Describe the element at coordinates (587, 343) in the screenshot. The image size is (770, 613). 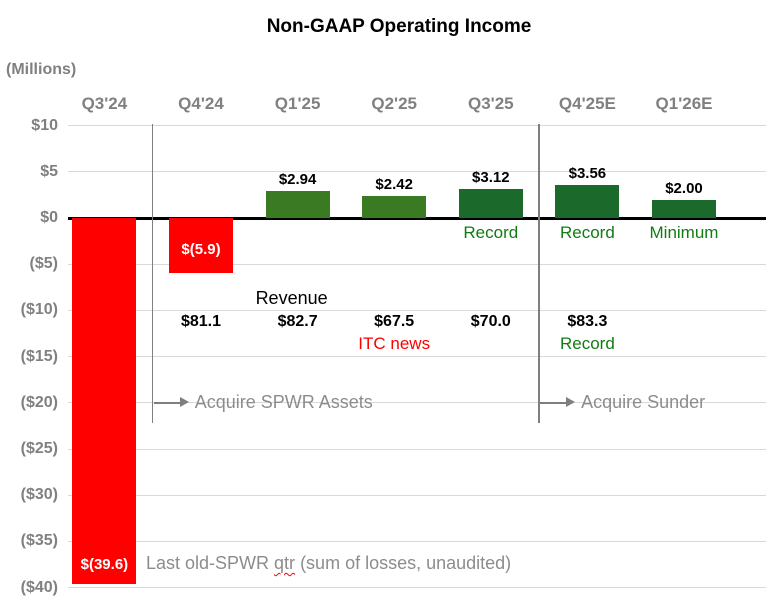
I see `revenue-note: Record` at that location.